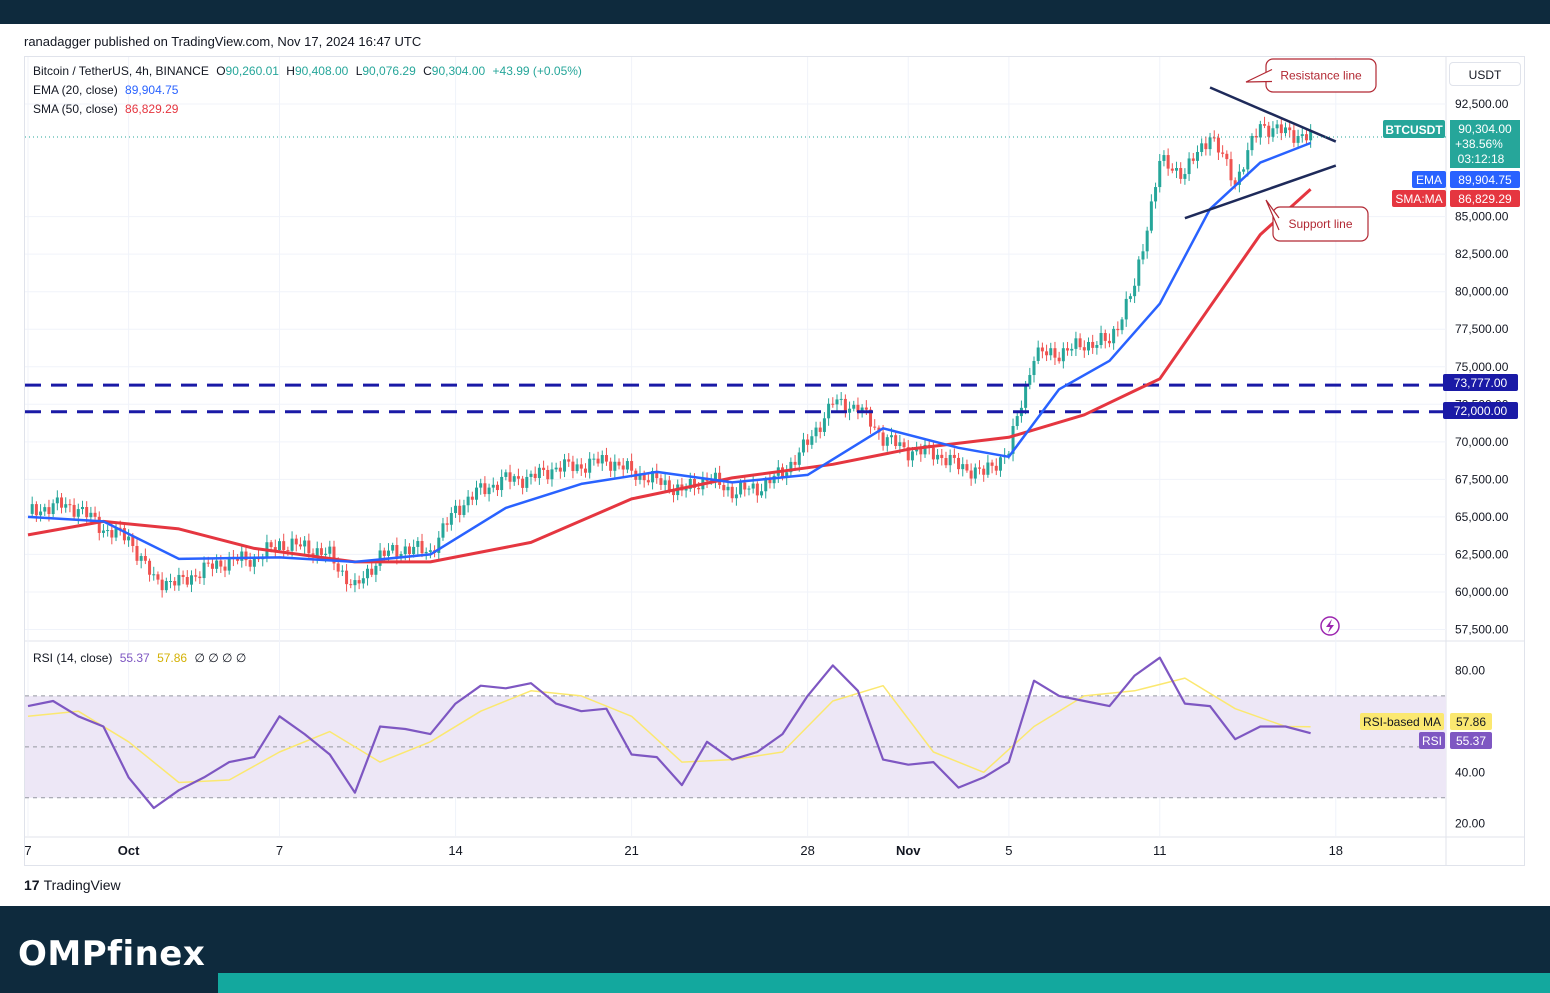 Image resolution: width=1550 pixels, height=993 pixels. I want to click on resistance-annotation-pointer, so click(1259, 75).